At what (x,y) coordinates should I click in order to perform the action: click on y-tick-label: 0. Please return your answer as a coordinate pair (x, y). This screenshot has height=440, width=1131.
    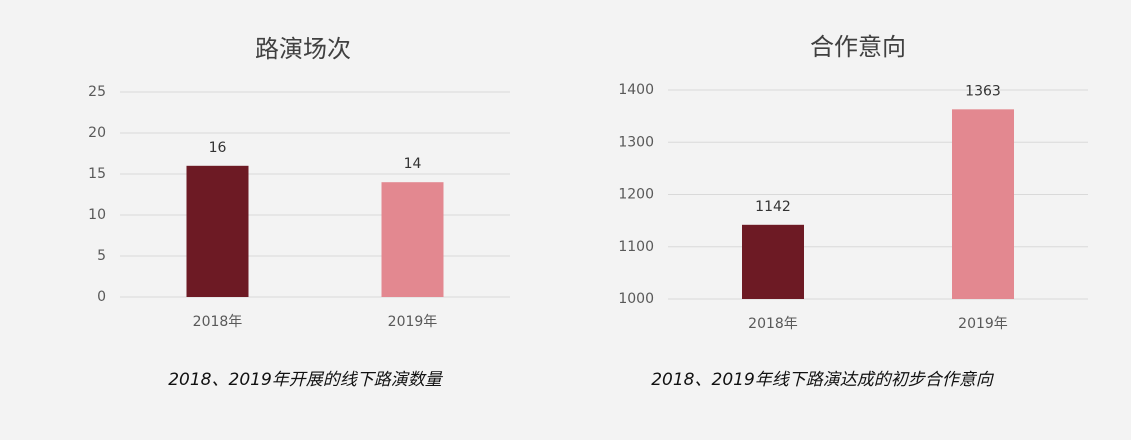
    Looking at the image, I should click on (101, 297).